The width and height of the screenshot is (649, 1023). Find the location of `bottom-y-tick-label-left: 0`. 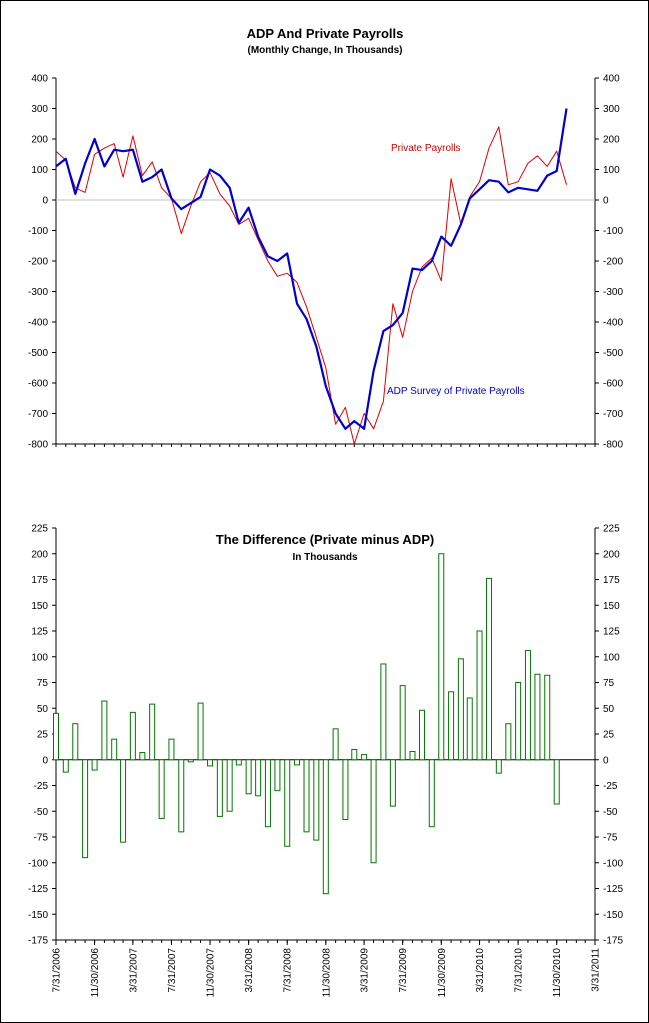

bottom-y-tick-label-left: 0 is located at coordinates (45, 760).